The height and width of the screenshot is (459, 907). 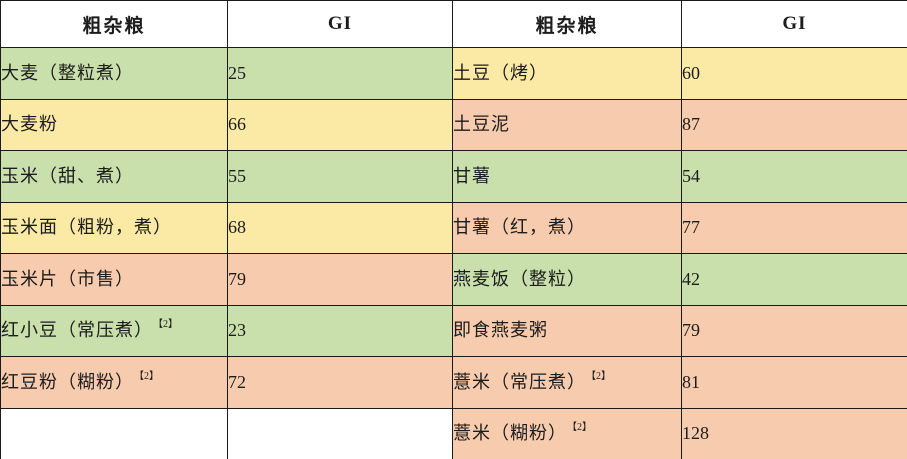 What do you see at coordinates (114, 124) in the screenshot?
I see `food-name-cell-left: 大麦粉` at bounding box center [114, 124].